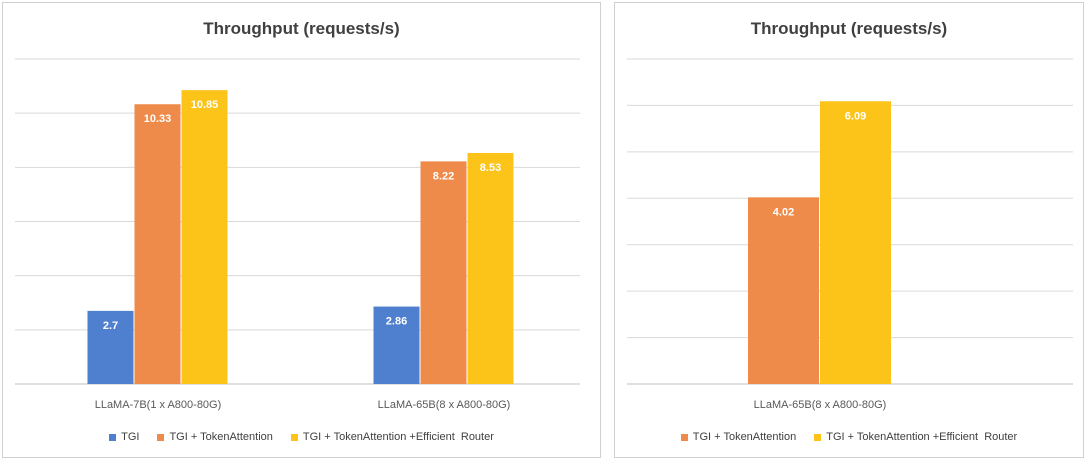 This screenshot has height=462, width=1086. Describe the element at coordinates (130, 437) in the screenshot. I see `legend-label: TGI` at that location.